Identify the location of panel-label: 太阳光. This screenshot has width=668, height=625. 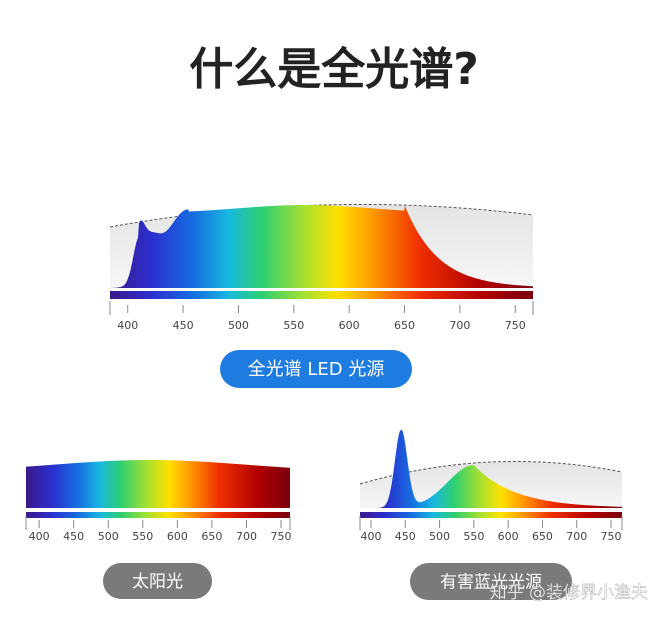
(157, 582).